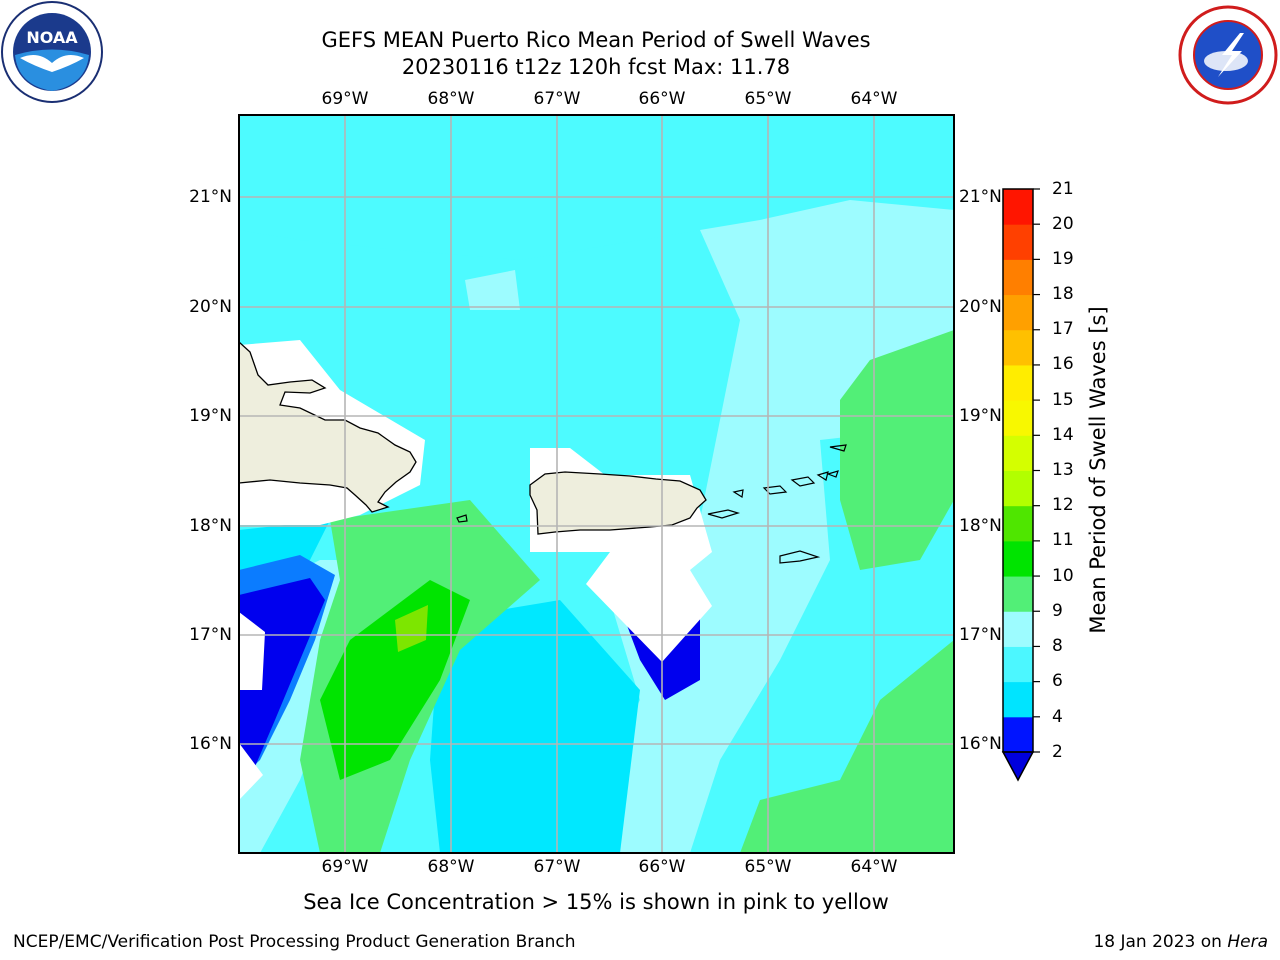  I want to click on swell-contour-lime, so click(411, 628).